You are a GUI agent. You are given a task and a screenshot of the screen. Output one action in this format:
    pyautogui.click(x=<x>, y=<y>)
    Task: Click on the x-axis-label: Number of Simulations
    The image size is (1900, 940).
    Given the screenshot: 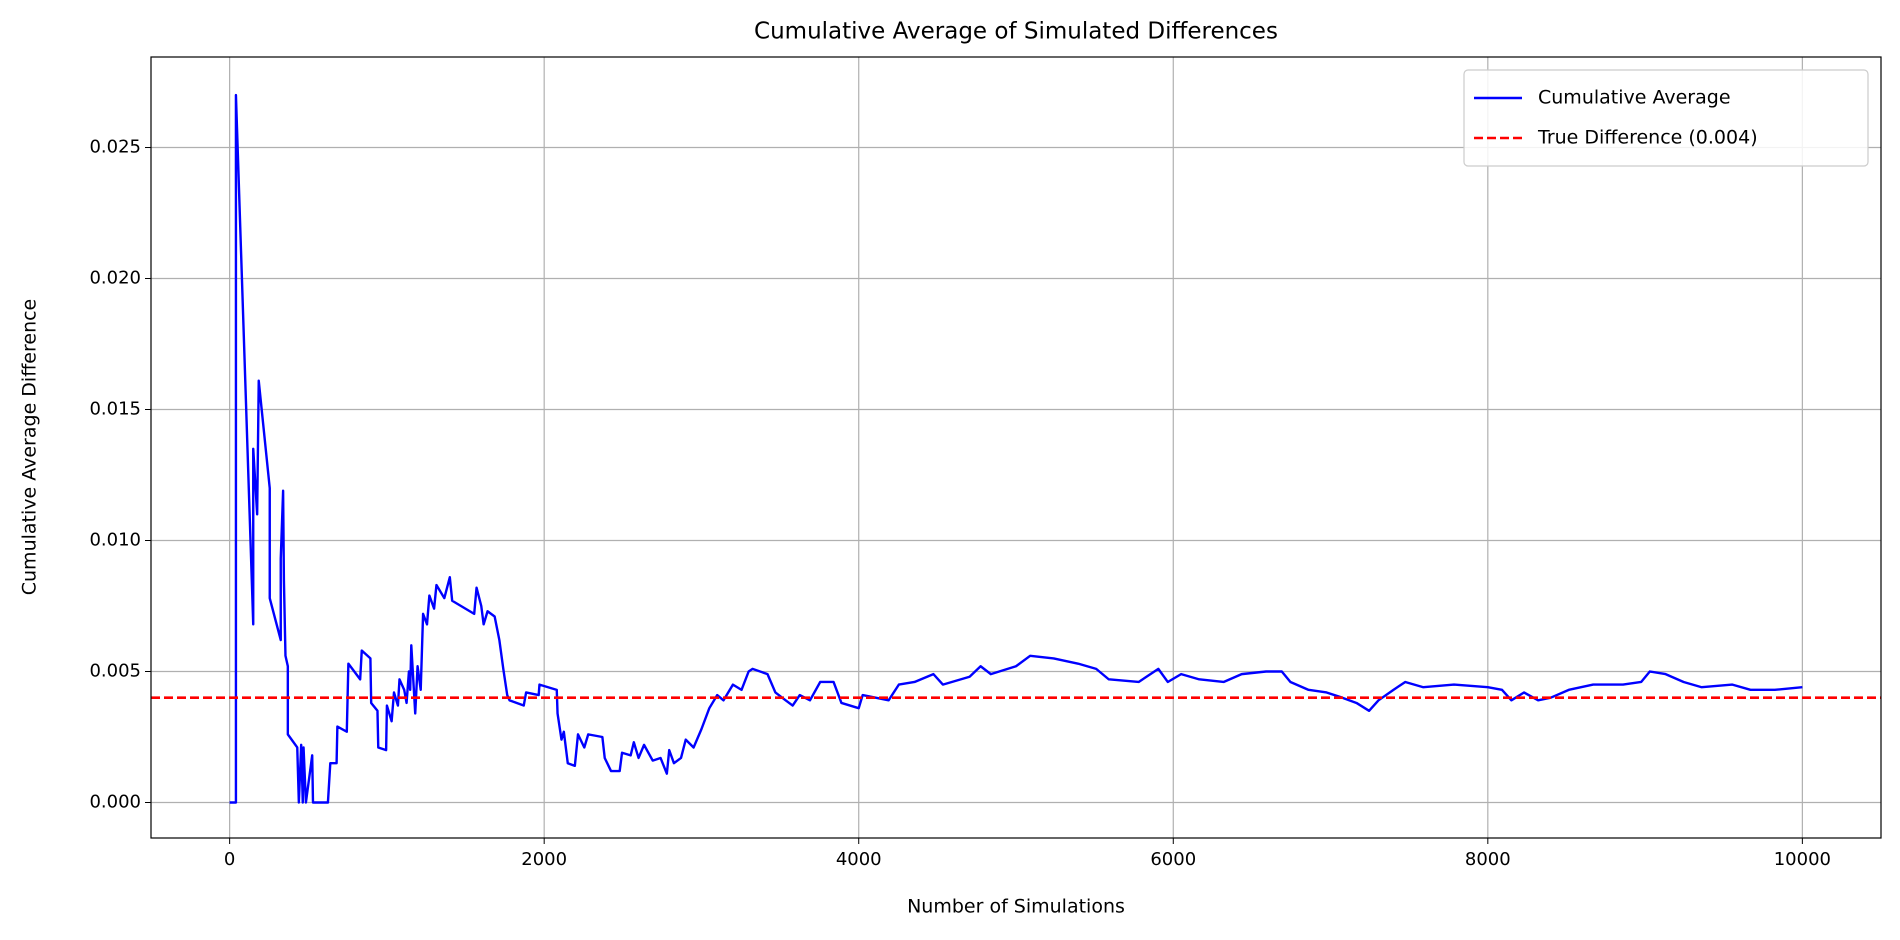 What is the action you would take?
    pyautogui.click(x=1016, y=907)
    